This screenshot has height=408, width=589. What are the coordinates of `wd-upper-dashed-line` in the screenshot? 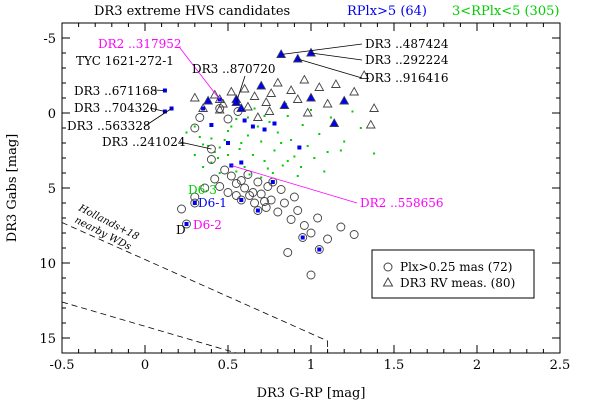 It's located at (194, 282).